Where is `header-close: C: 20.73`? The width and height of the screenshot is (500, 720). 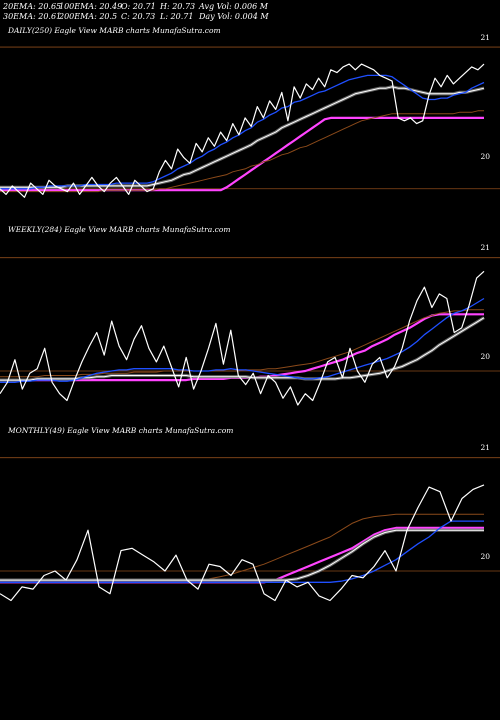
header-close: C: 20.73 is located at coordinates (138, 16).